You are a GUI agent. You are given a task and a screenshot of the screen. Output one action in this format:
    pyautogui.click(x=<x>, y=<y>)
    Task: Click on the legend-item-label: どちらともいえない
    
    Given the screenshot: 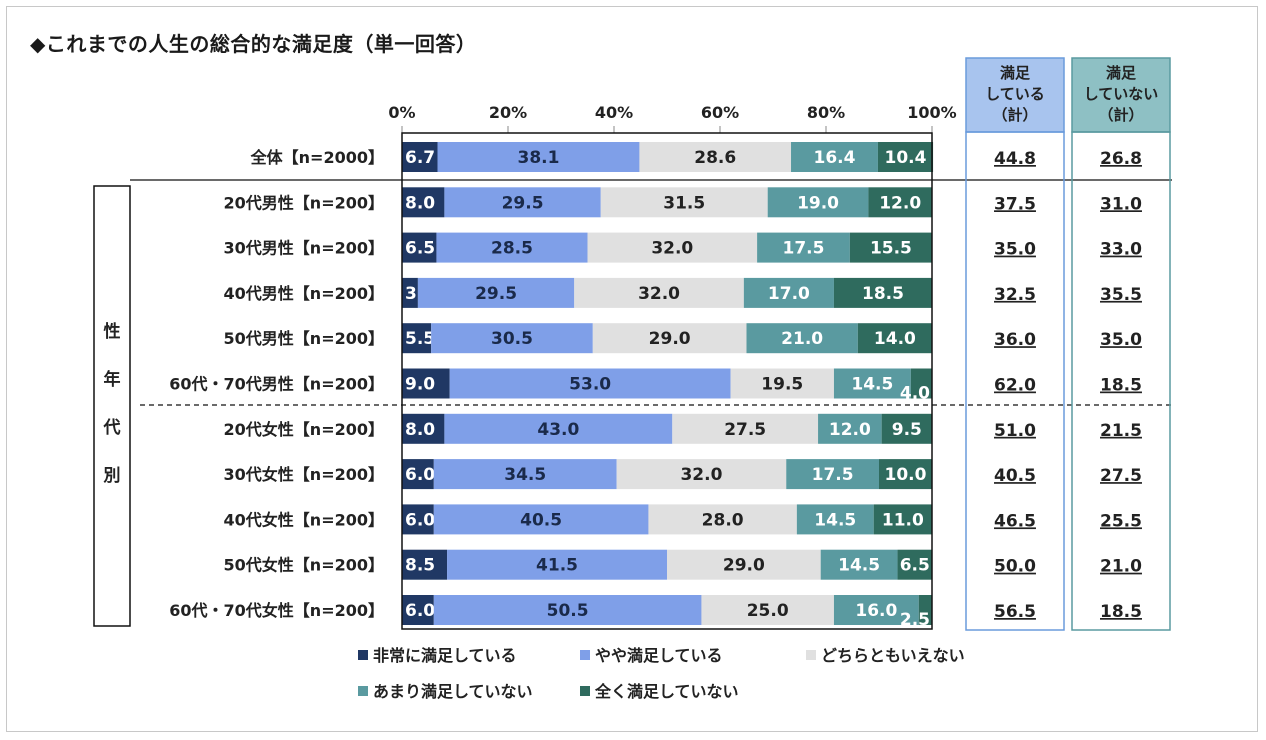 What is the action you would take?
    pyautogui.click(x=893, y=655)
    